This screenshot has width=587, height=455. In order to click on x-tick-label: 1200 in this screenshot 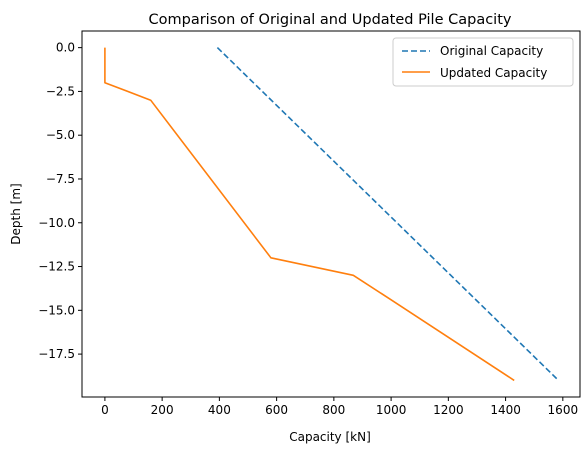, I will do `click(448, 410)`.